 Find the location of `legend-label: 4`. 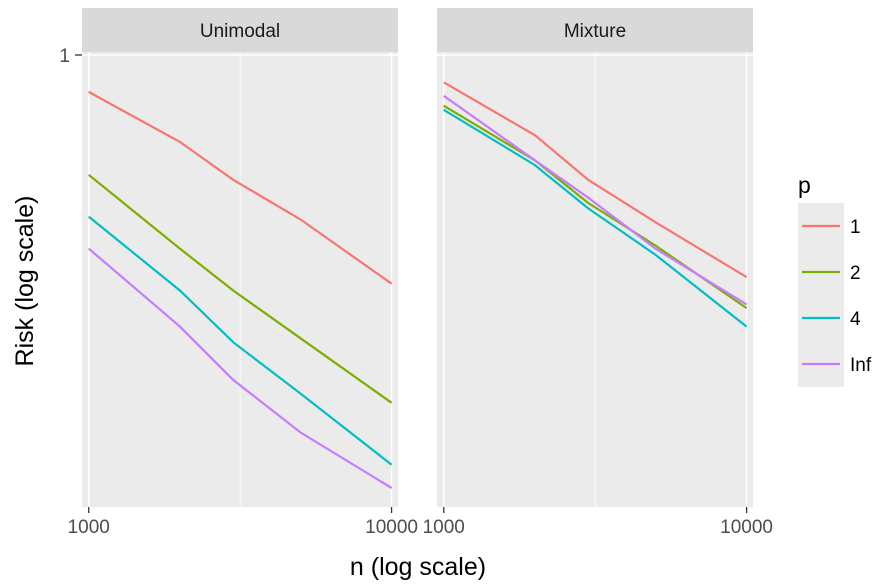

legend-label: 4 is located at coordinates (855, 319).